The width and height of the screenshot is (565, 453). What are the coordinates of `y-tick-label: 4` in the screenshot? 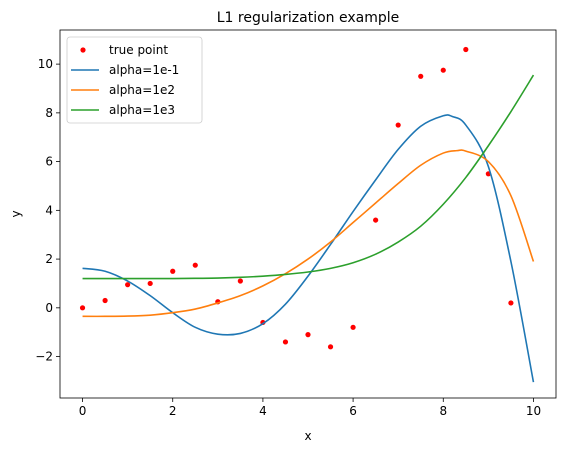 It's located at (49, 210).